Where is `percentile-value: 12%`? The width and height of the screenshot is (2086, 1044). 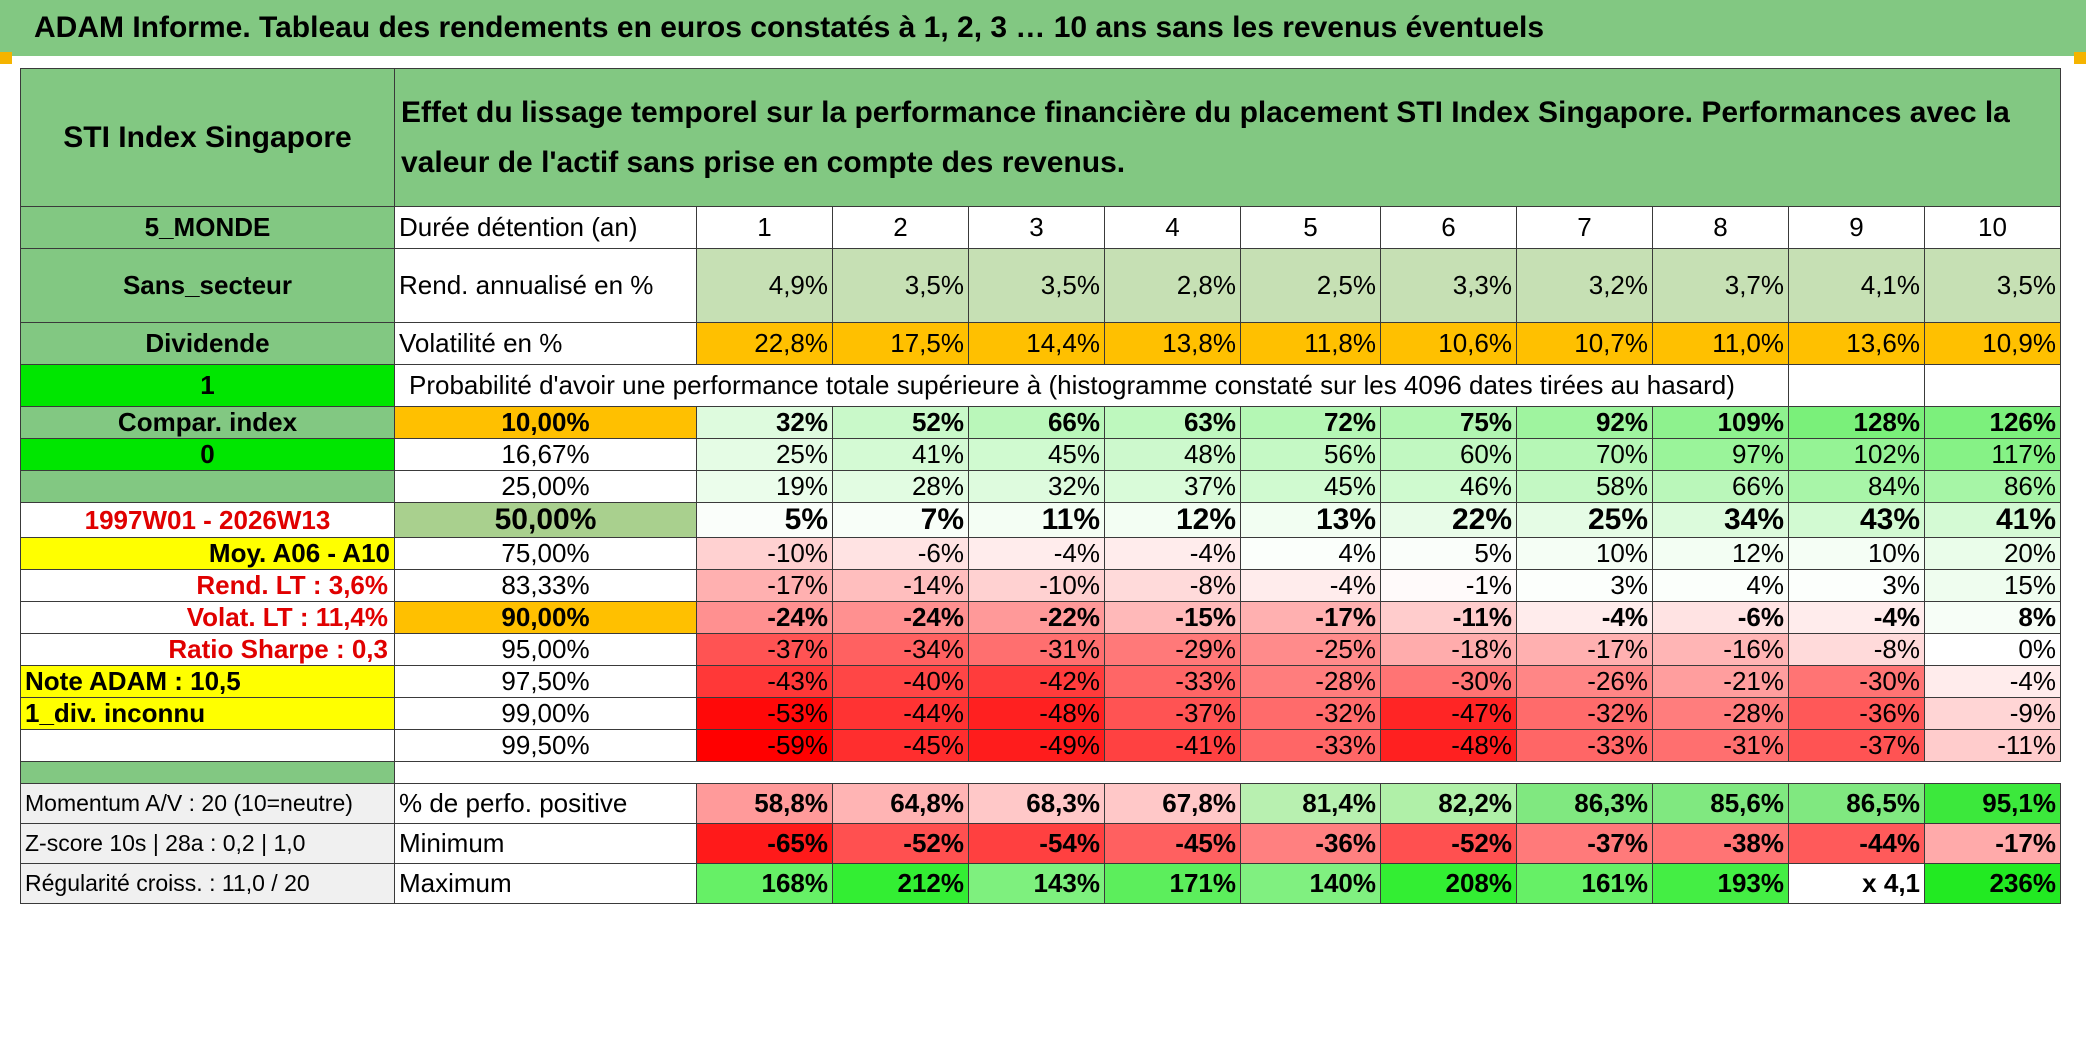 percentile-value: 12% is located at coordinates (1172, 520).